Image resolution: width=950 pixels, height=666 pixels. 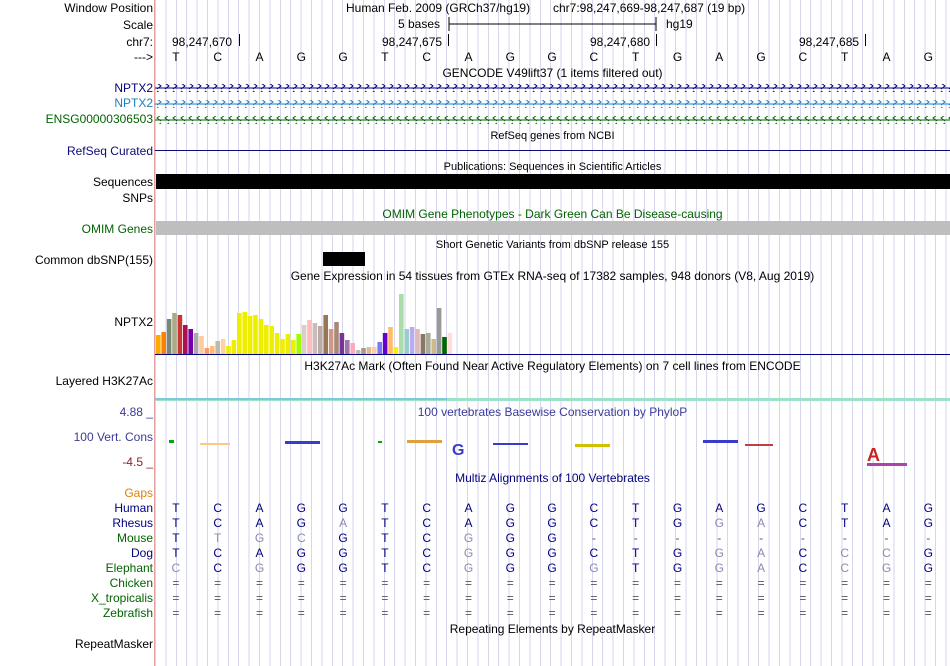 I want to click on phylop-label: 100 Vert. Cons, so click(x=113, y=437).